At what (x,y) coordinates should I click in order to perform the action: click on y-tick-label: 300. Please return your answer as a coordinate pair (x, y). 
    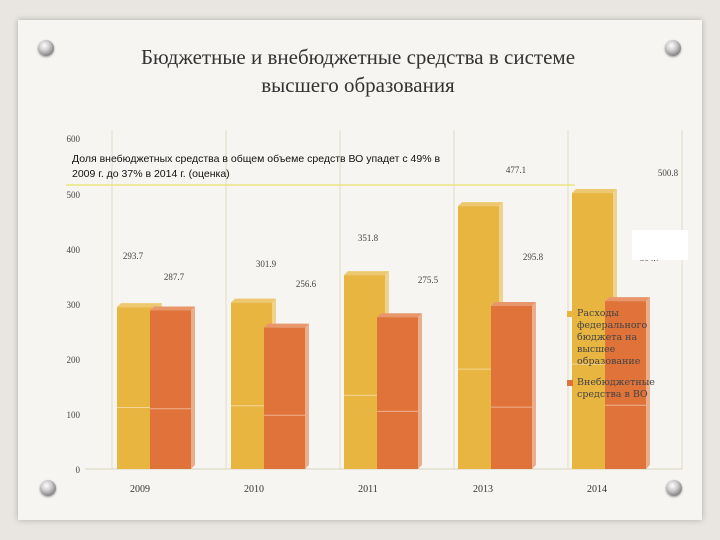
    Looking at the image, I should click on (74, 305).